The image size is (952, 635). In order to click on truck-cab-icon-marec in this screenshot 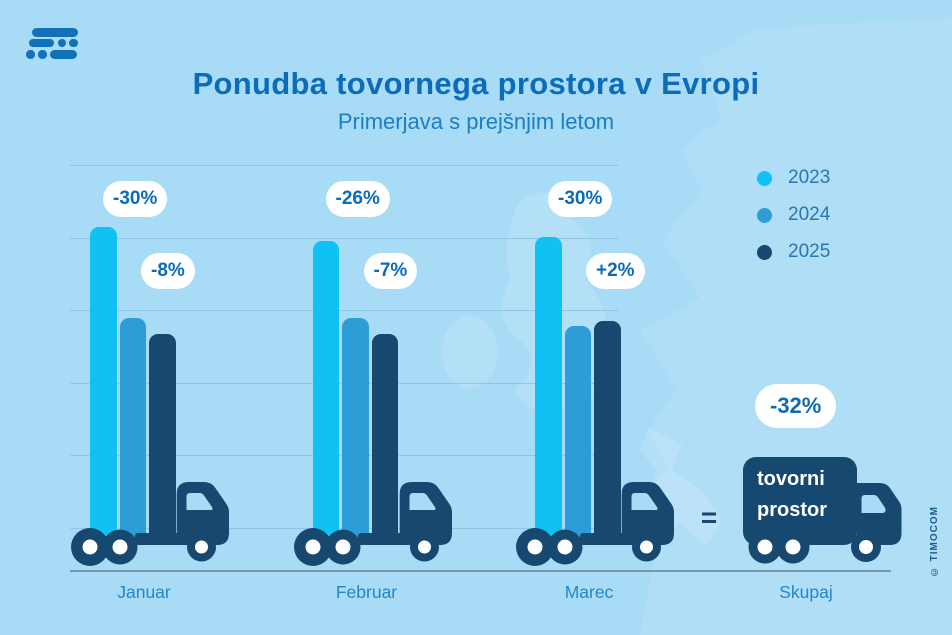, I will do `click(595, 524)`.